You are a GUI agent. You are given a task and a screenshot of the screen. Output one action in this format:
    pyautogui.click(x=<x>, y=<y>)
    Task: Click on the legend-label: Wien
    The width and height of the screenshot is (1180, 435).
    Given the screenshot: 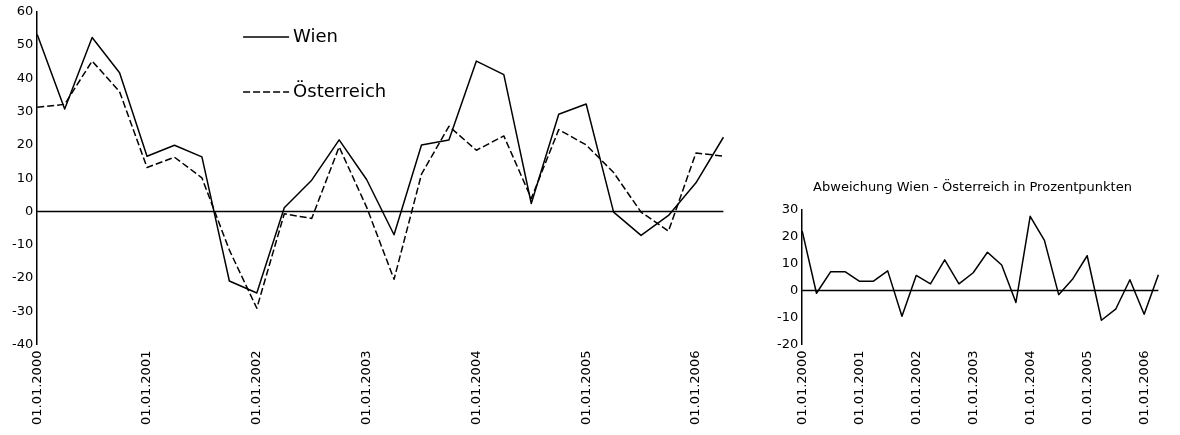 What is the action you would take?
    pyautogui.click(x=315, y=35)
    